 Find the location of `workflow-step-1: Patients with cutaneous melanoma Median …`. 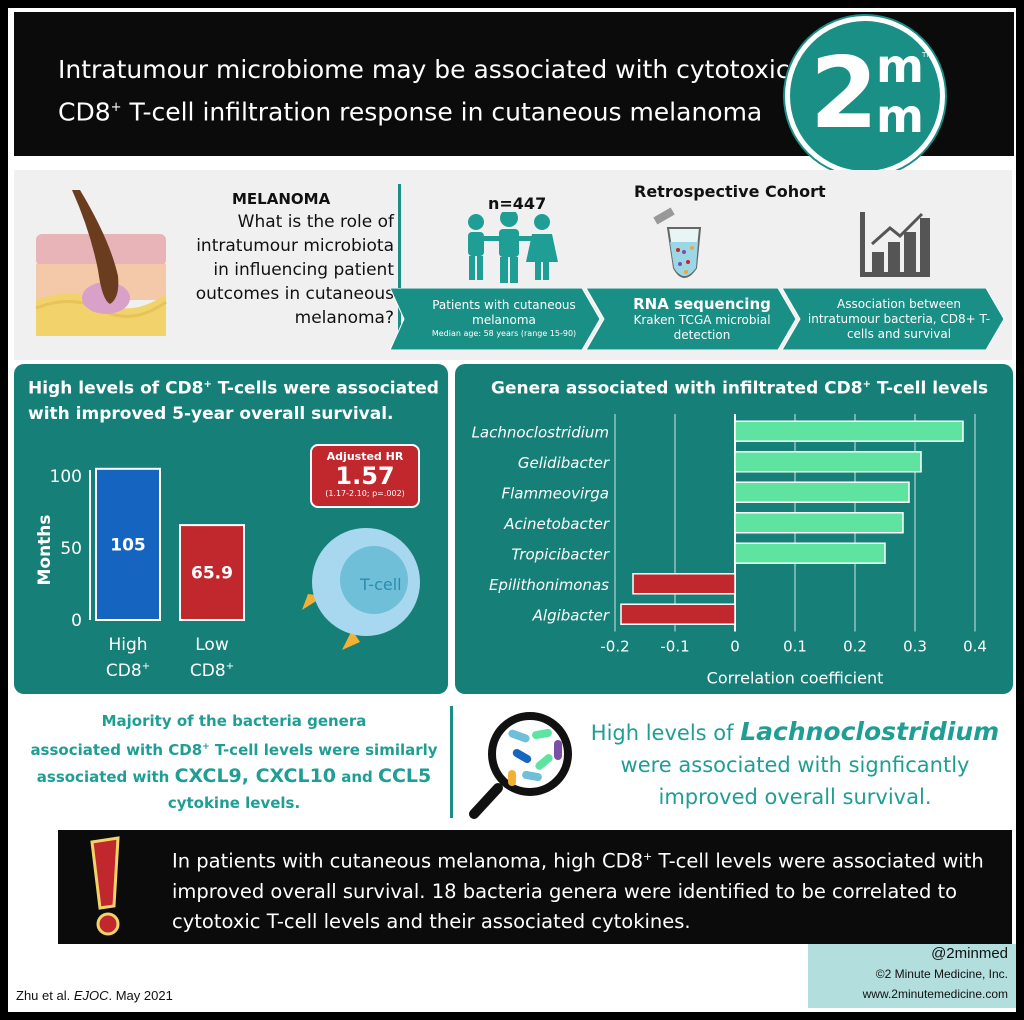

workflow-step-1: Patients with cutaneous melanoma Median … is located at coordinates (504, 318).